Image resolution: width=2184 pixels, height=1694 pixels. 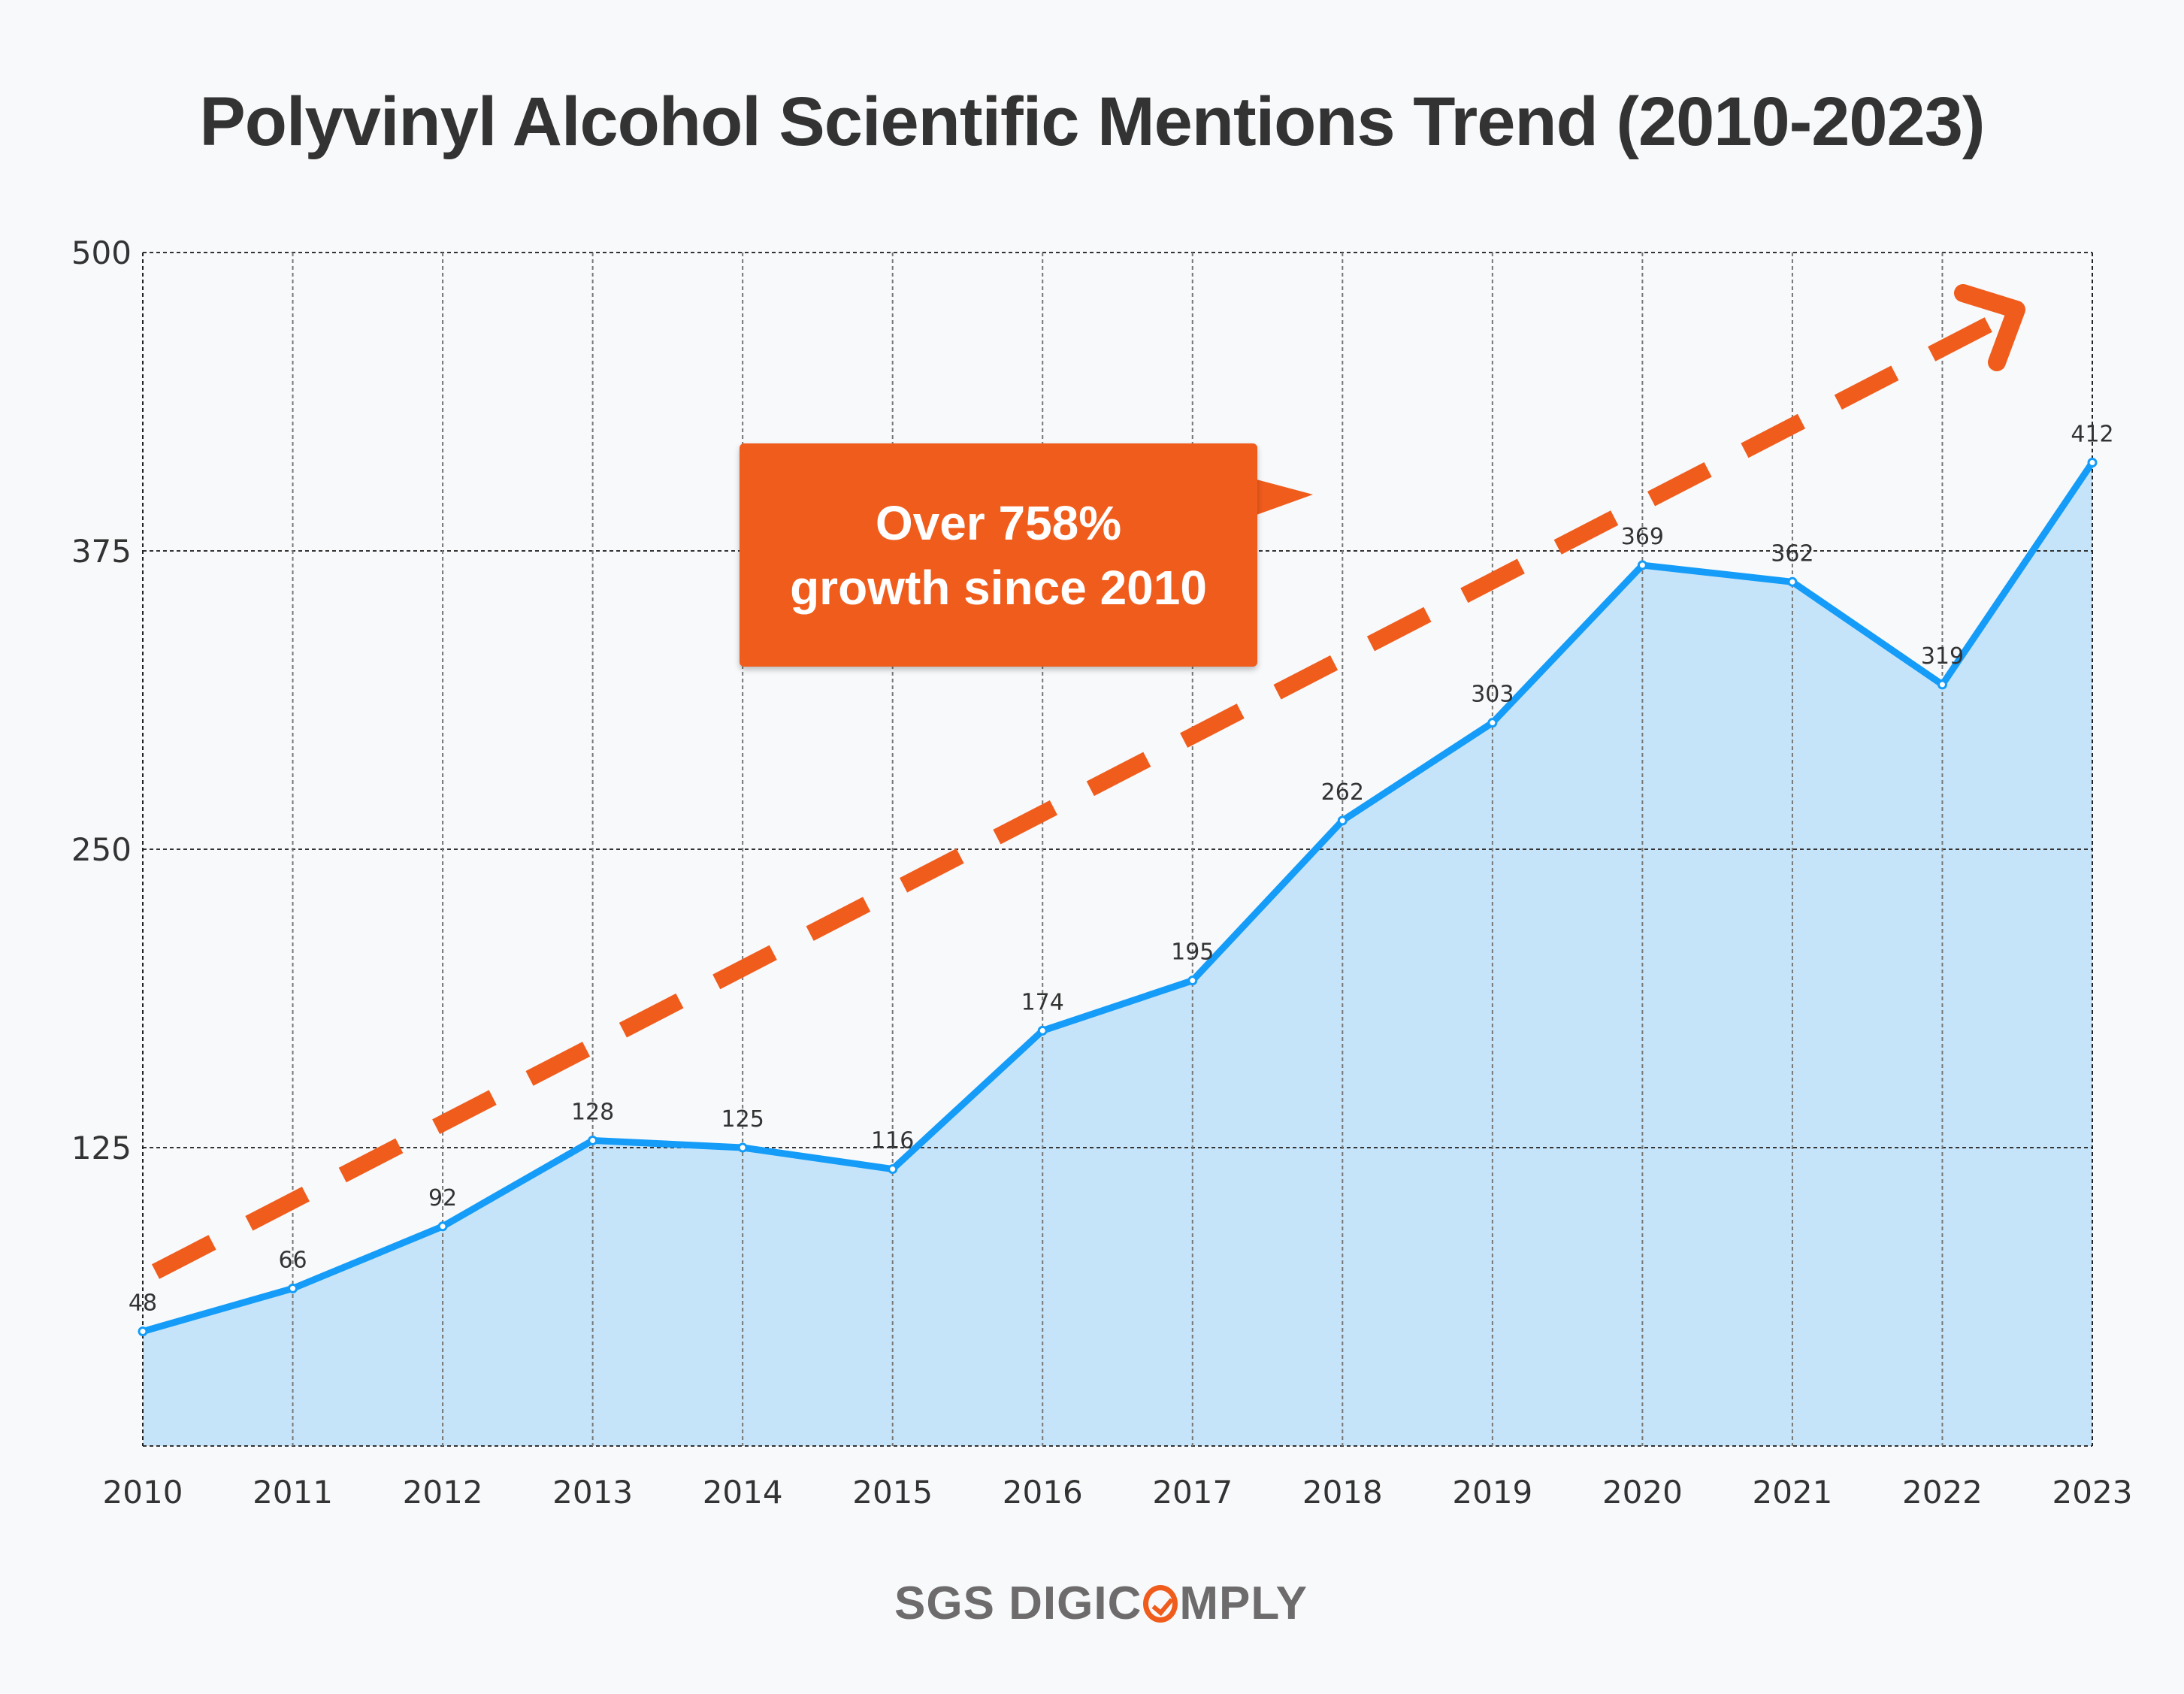 I want to click on data-label: 174, so click(x=1042, y=1002).